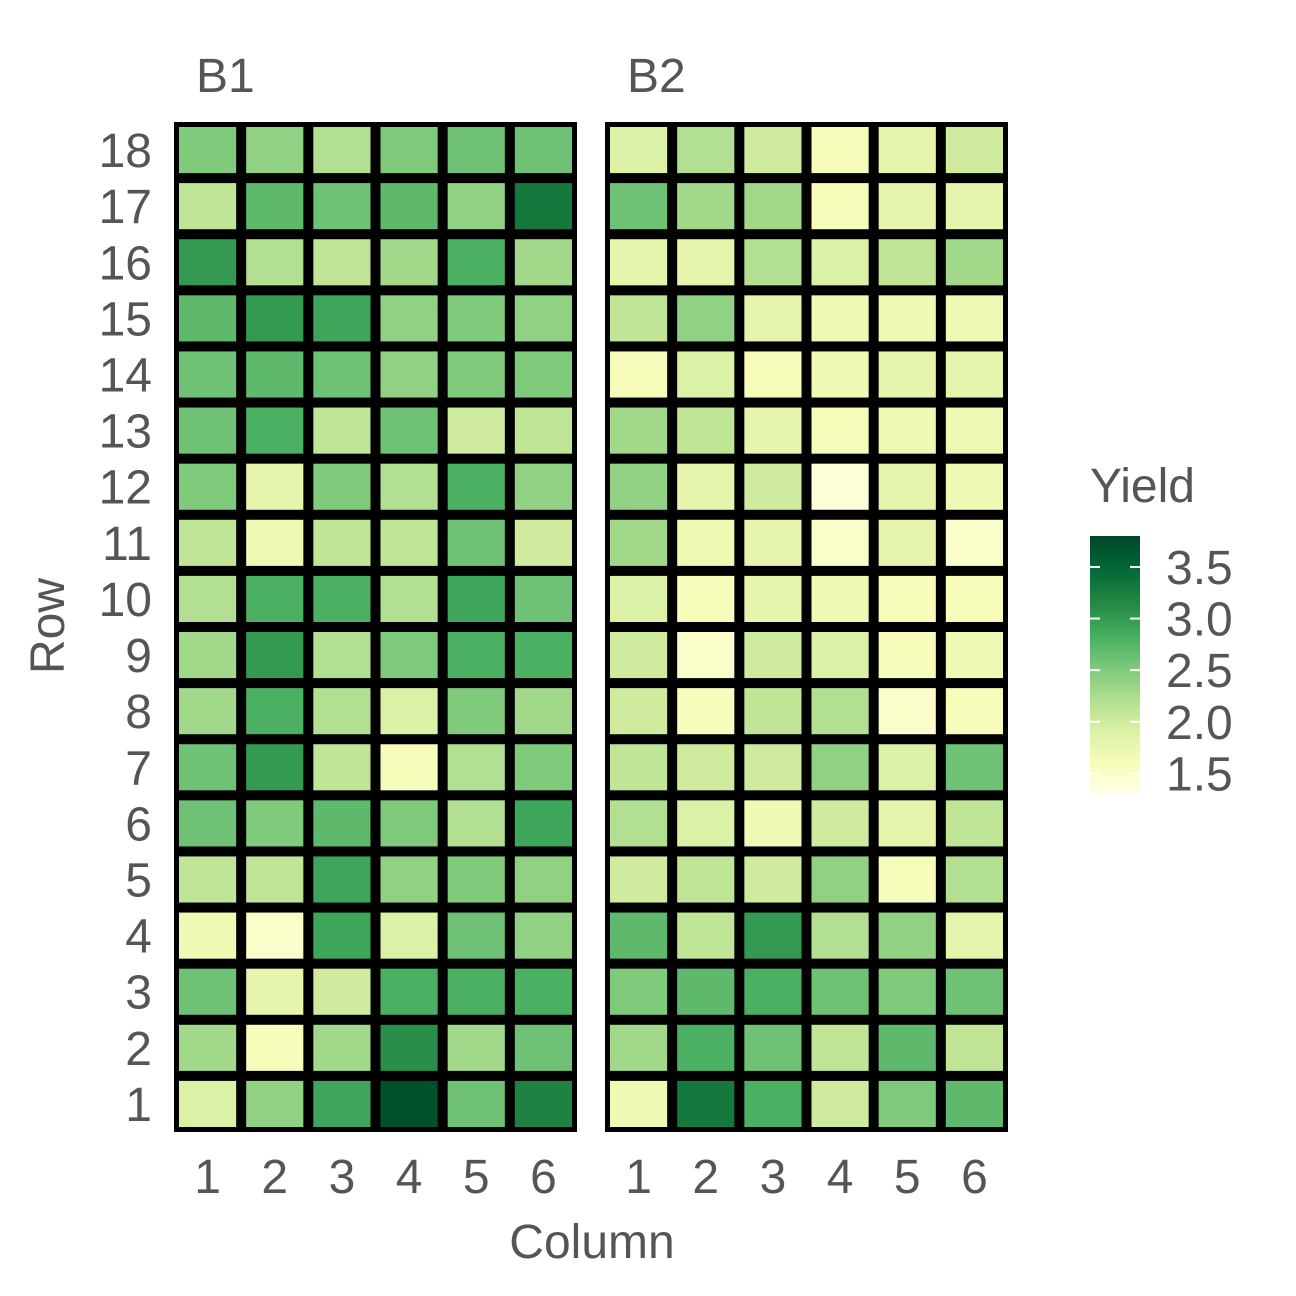 This screenshot has width=1296, height=1296. Describe the element at coordinates (125, 488) in the screenshot. I see `y-tick-label: 12` at that location.